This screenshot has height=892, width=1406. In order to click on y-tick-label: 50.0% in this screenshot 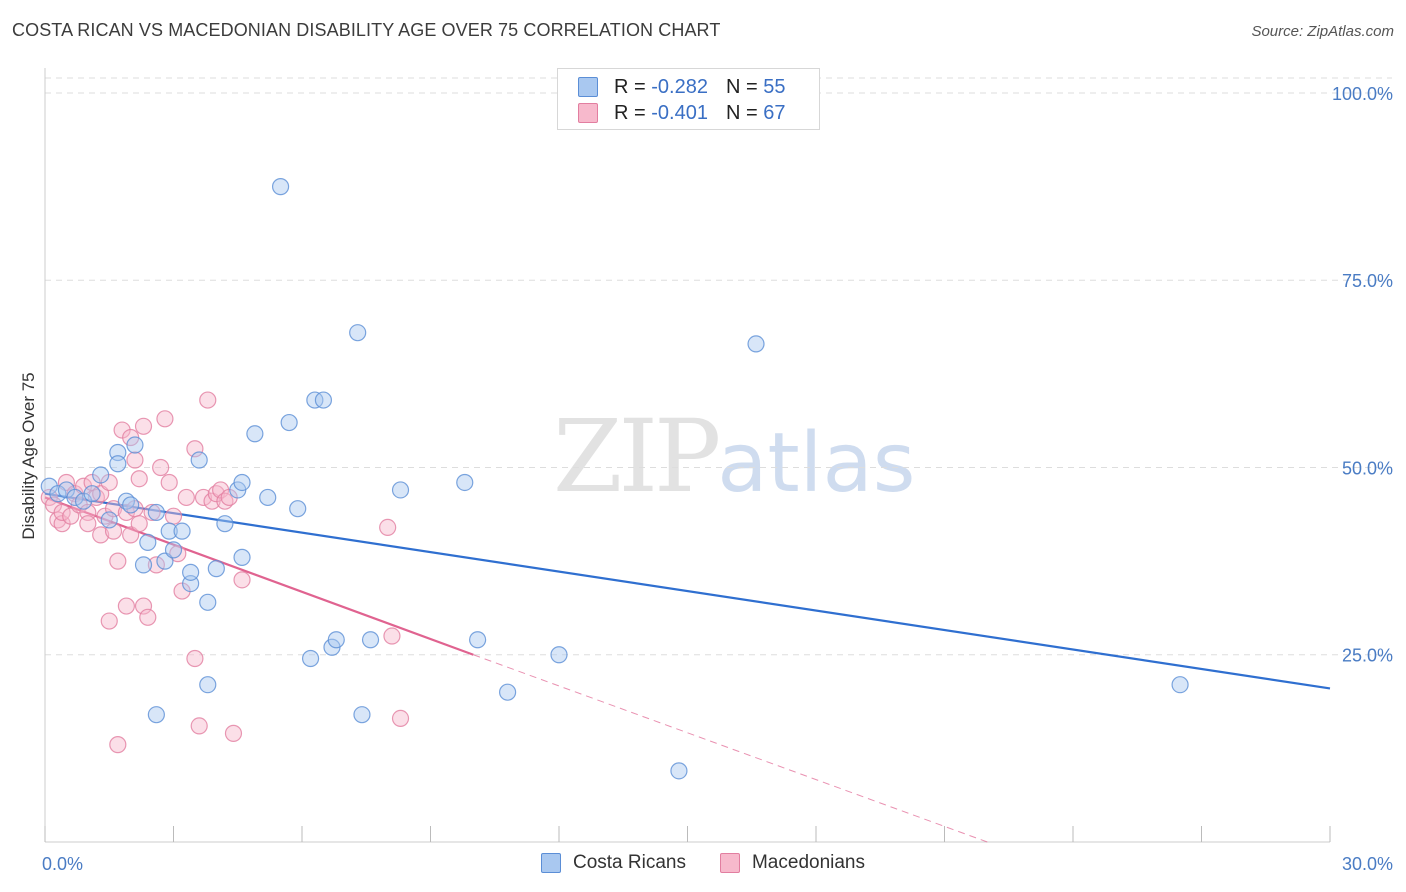, I will do `click(1367, 468)`.